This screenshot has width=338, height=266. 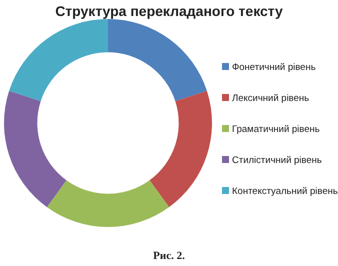 What do you see at coordinates (285, 191) in the screenshot?
I see `legend-label: Контекстуальний рівень` at bounding box center [285, 191].